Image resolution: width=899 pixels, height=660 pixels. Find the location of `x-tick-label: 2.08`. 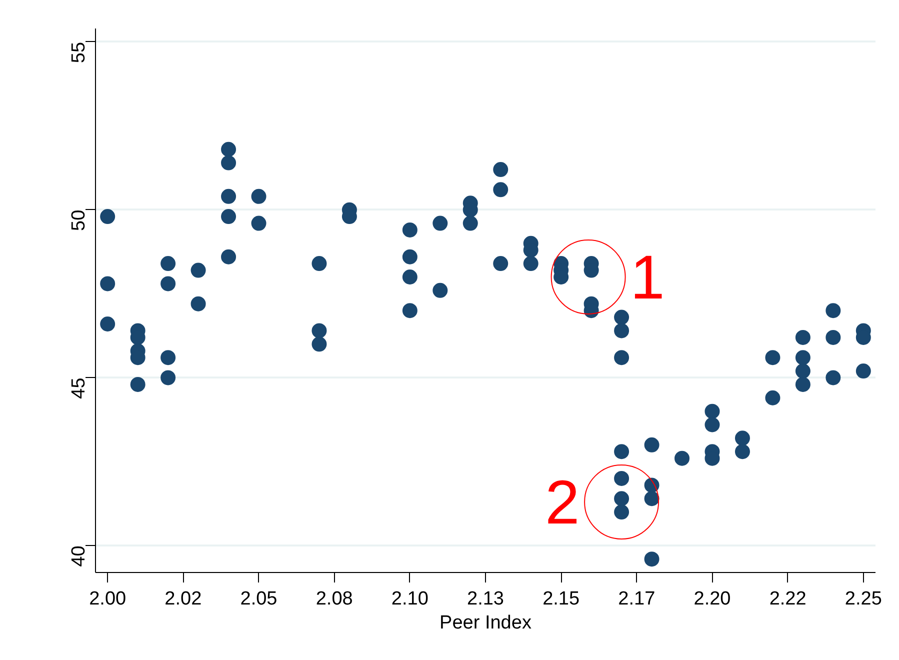

x-tick-label: 2.08 is located at coordinates (334, 599).